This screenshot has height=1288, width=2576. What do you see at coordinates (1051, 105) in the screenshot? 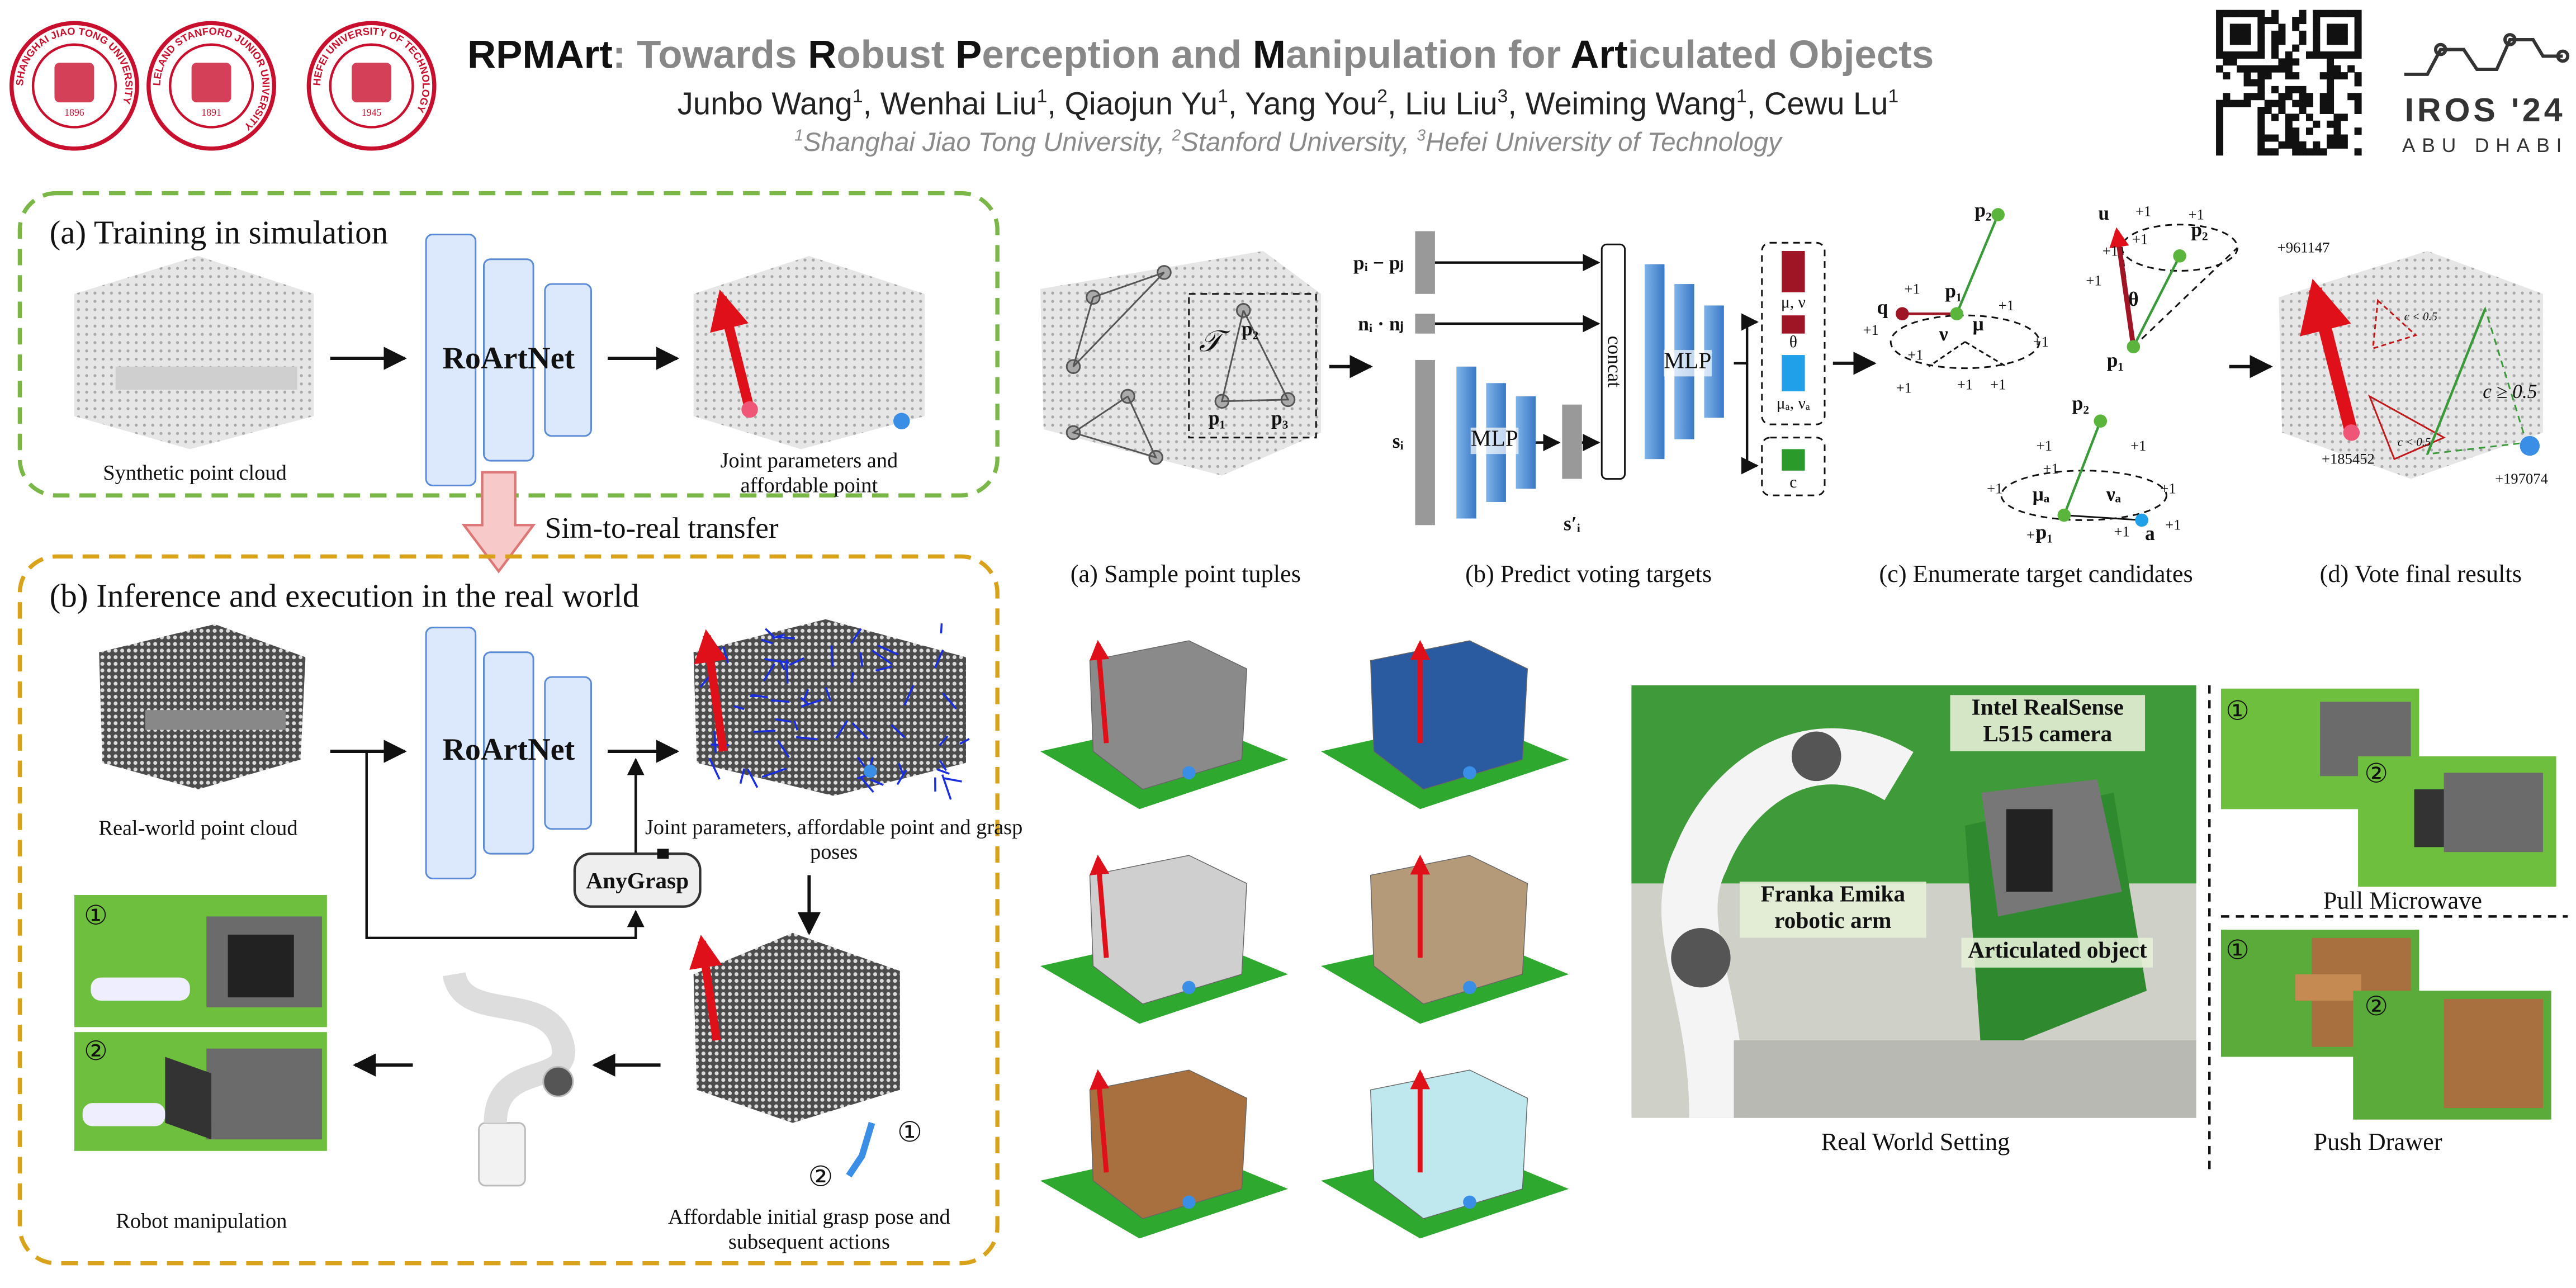
I see `text-part: ,` at bounding box center [1051, 105].